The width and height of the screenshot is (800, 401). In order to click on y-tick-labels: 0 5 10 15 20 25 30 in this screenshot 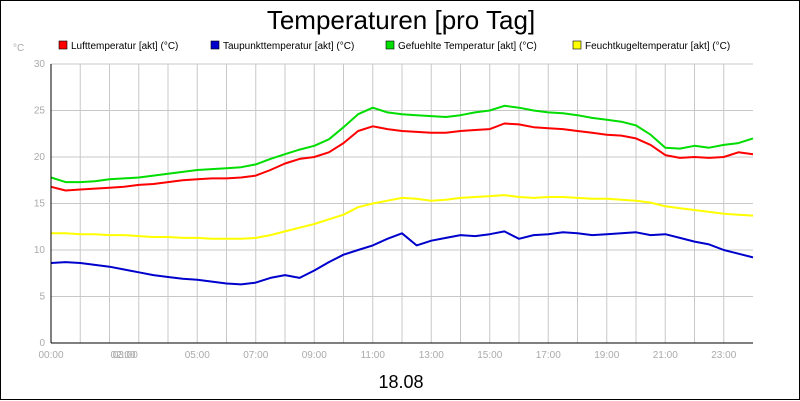, I will do `click(40, 204)`.